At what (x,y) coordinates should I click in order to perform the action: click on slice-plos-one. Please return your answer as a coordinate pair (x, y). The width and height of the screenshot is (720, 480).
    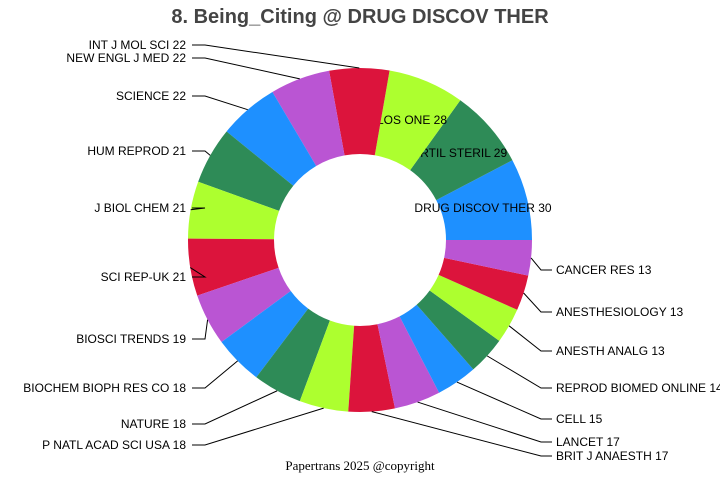
    Looking at the image, I should click on (417, 120).